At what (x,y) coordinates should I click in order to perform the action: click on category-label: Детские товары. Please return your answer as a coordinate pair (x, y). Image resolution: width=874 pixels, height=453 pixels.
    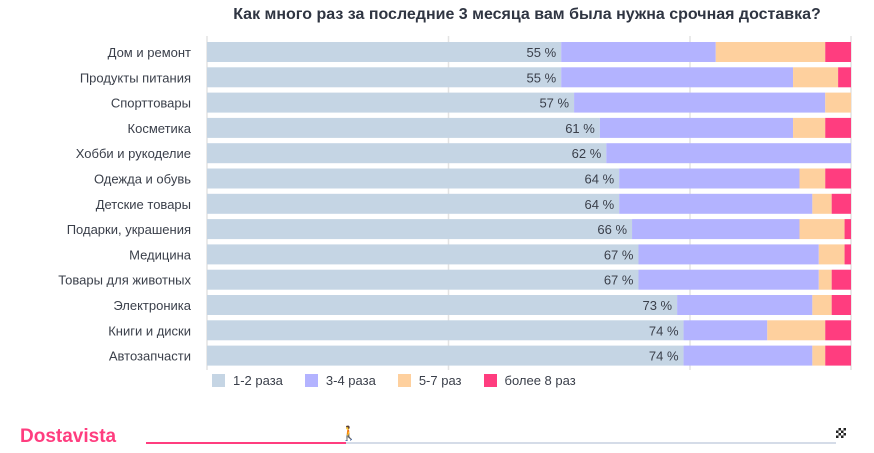
    Looking at the image, I should click on (143, 204).